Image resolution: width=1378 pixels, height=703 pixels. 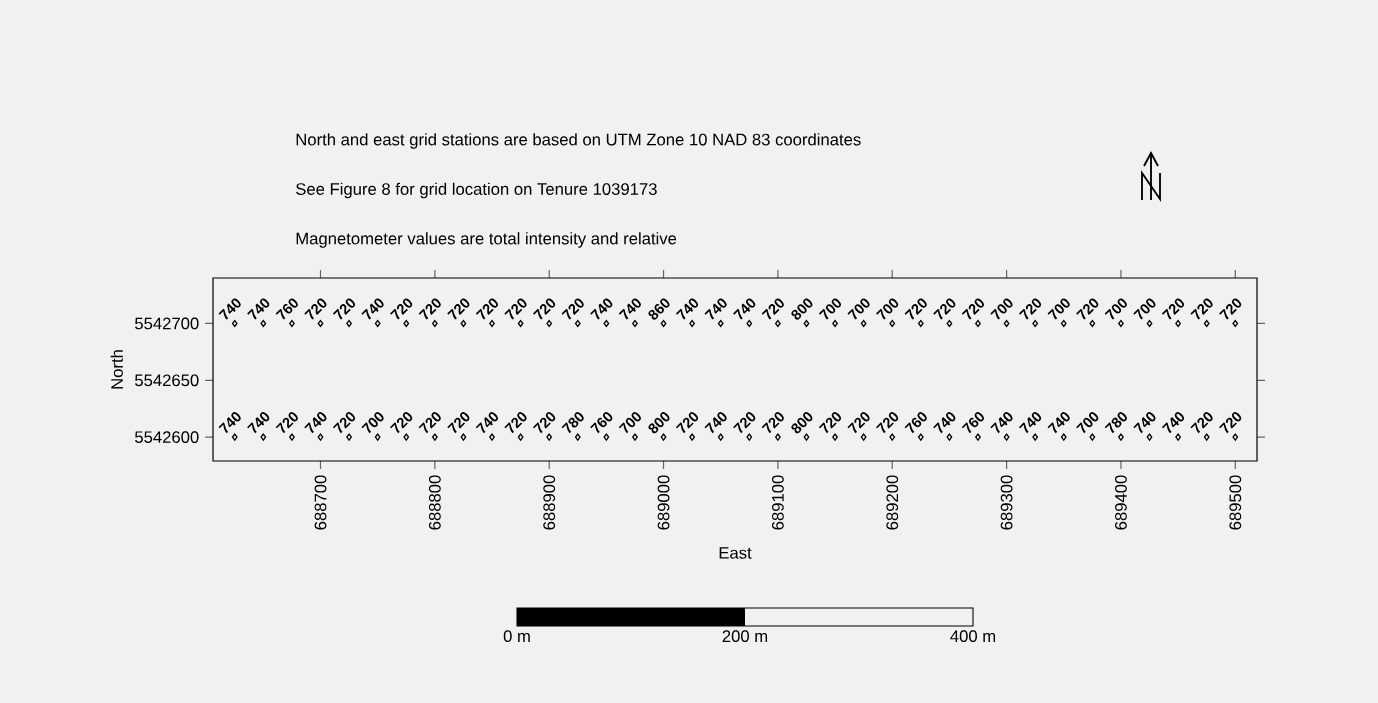 I want to click on text: 0 m, so click(x=516, y=636).